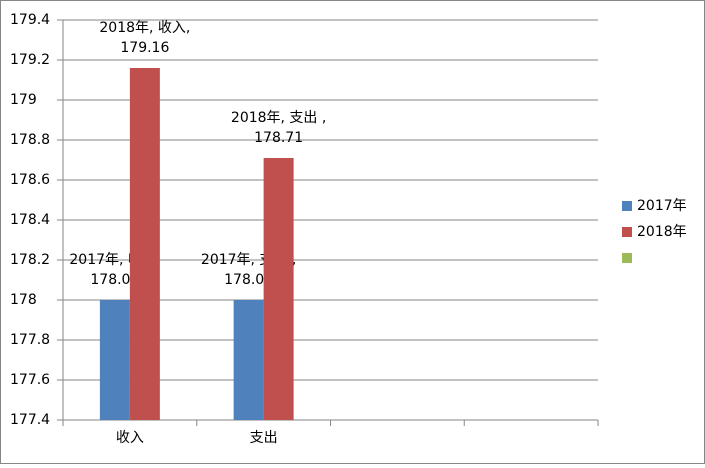  I want to click on y-tick-label: 177.4, so click(30, 420).